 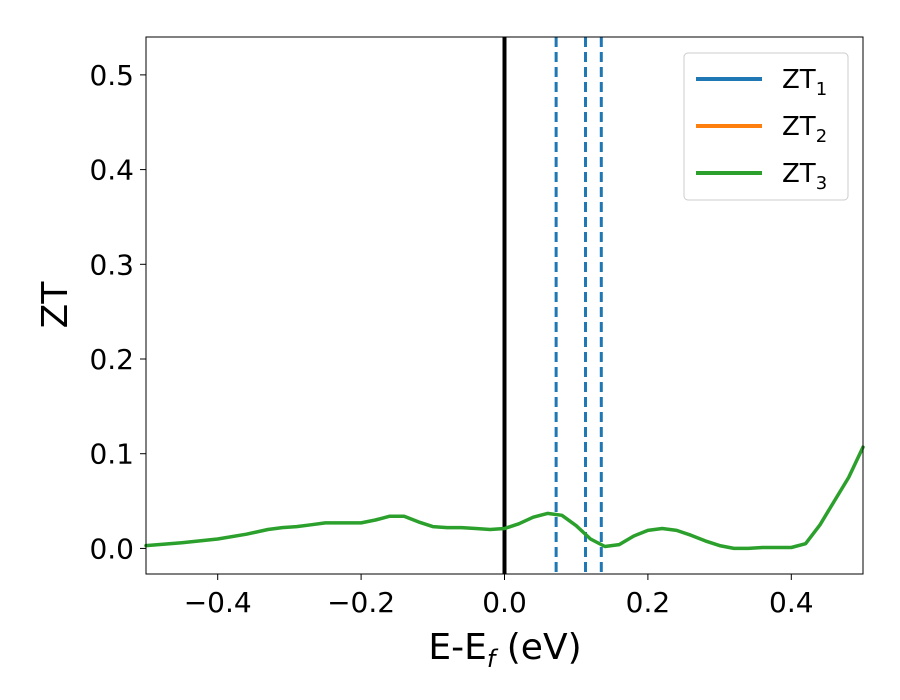 I want to click on x-tick-label: 0.2, so click(x=648, y=602).